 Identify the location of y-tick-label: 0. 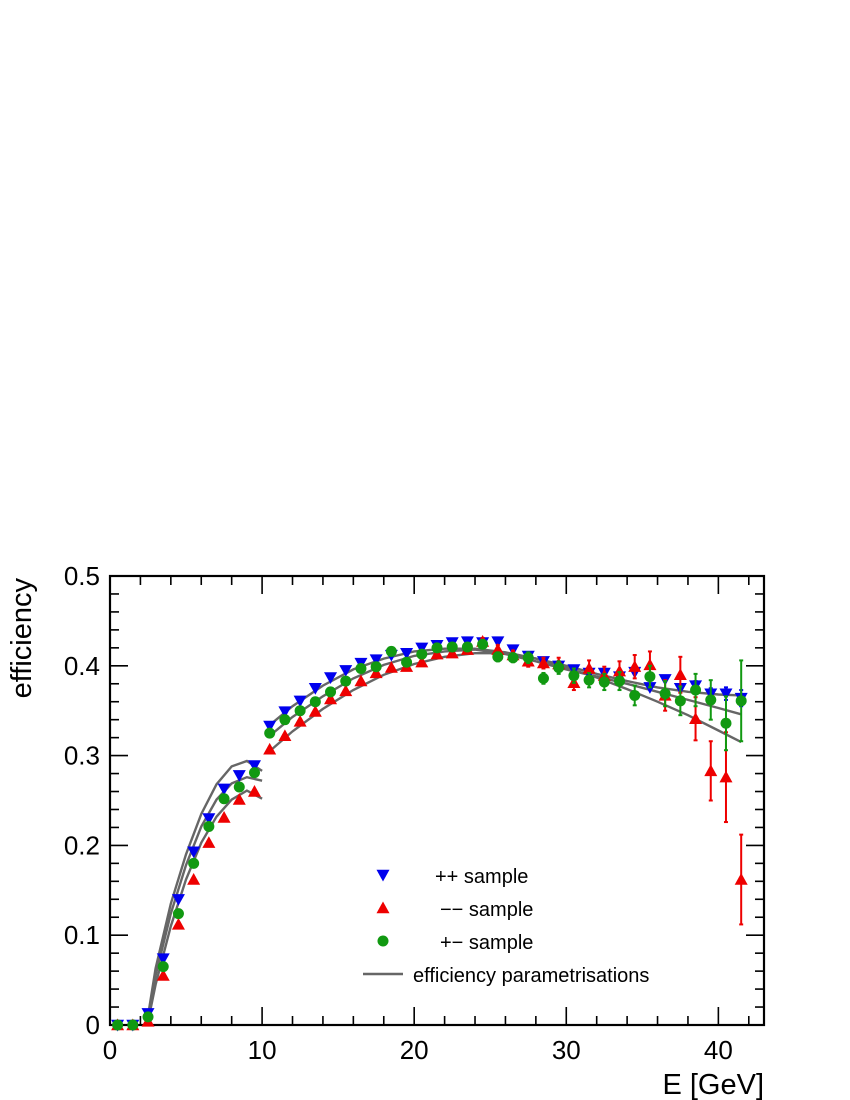
(93, 1025).